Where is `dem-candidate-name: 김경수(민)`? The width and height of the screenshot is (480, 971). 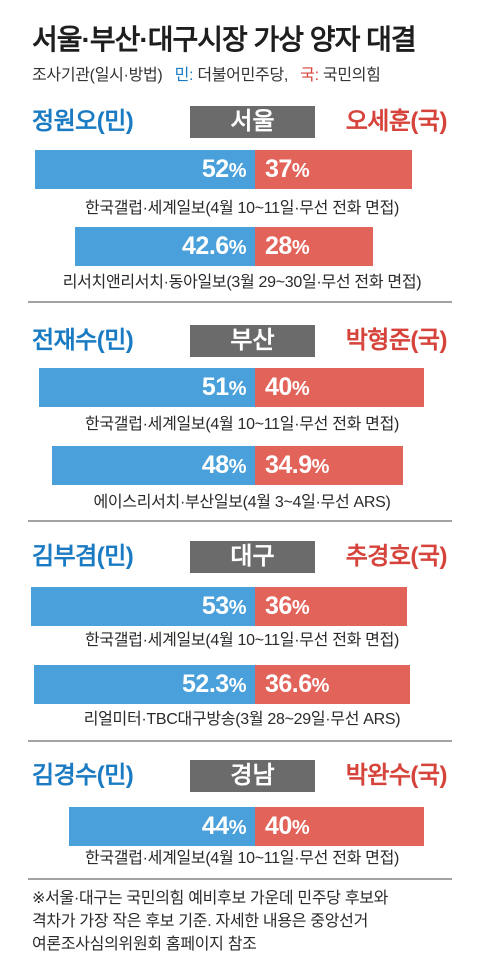
dem-candidate-name: 김경수(민) is located at coordinates (83, 775).